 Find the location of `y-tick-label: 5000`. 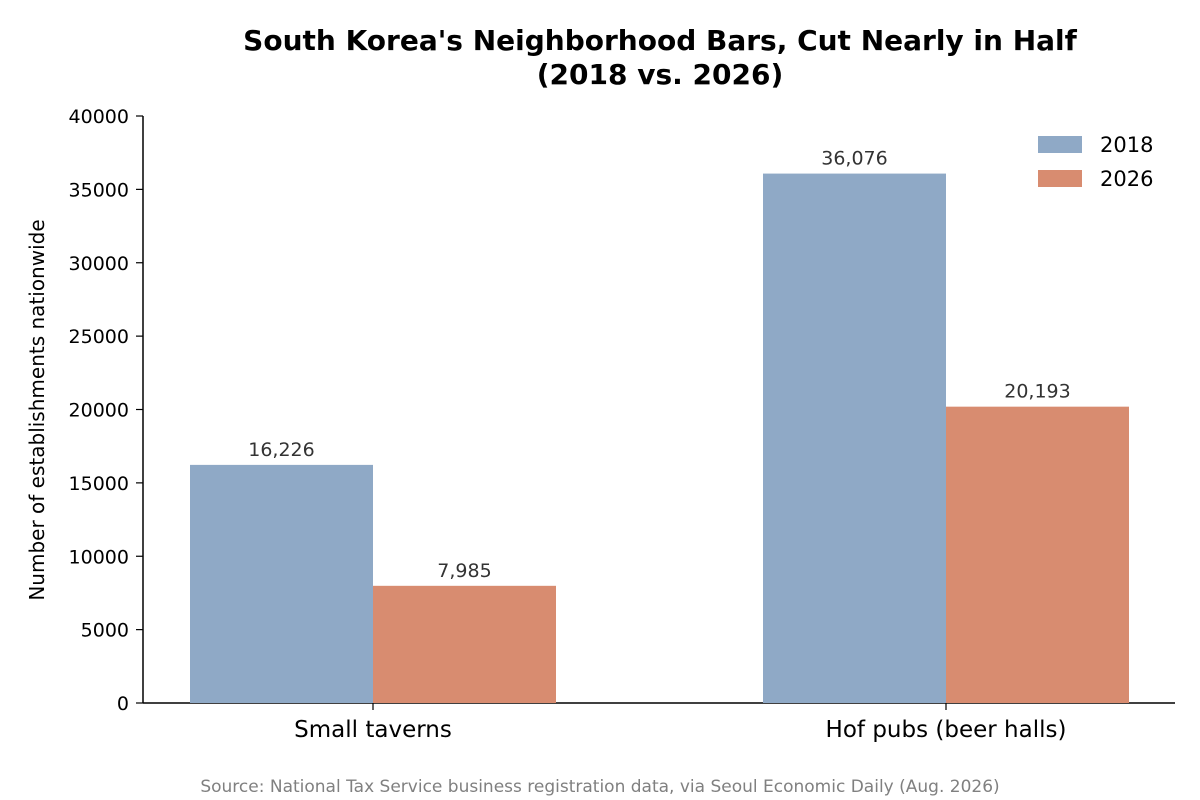

y-tick-label: 5000 is located at coordinates (105, 631).